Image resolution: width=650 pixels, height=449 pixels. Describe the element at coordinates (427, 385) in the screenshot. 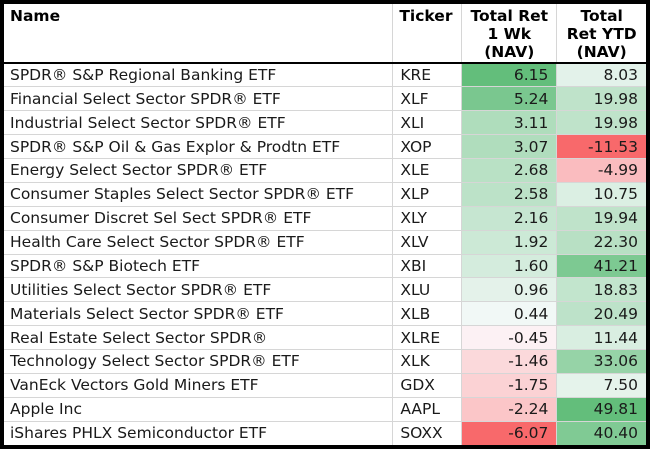

I see `ticker-cell: GDX` at that location.